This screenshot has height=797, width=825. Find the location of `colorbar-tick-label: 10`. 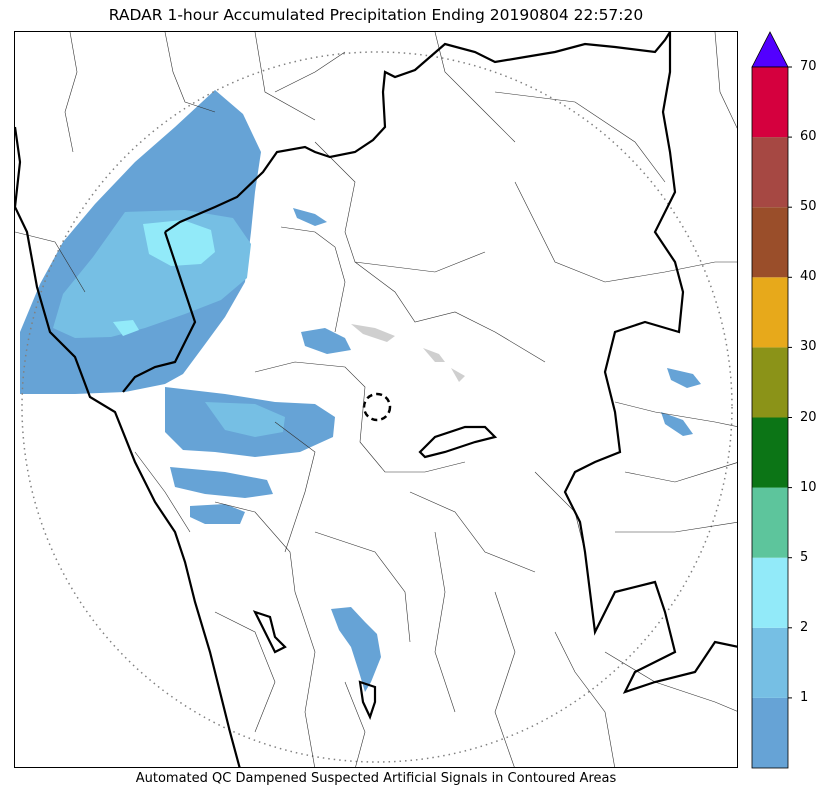

colorbar-tick-label: 10 is located at coordinates (808, 487).